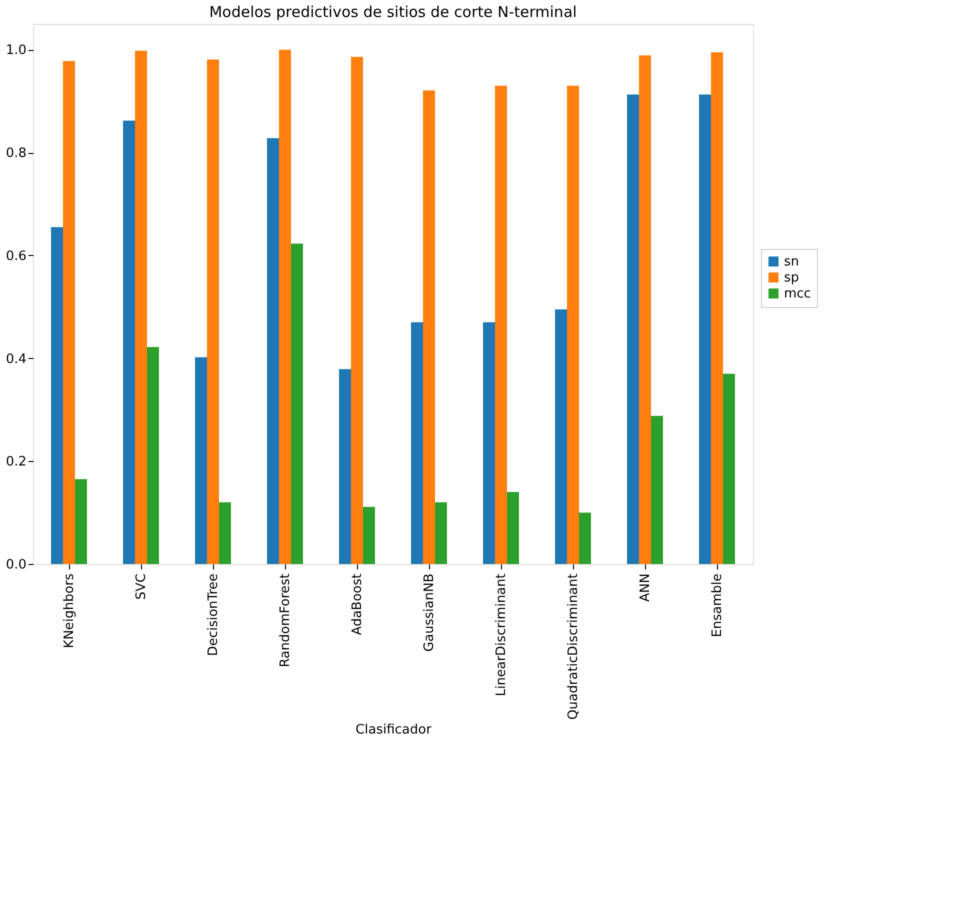 The image size is (965, 915). I want to click on y-tick-label: 1.0, so click(16, 50).